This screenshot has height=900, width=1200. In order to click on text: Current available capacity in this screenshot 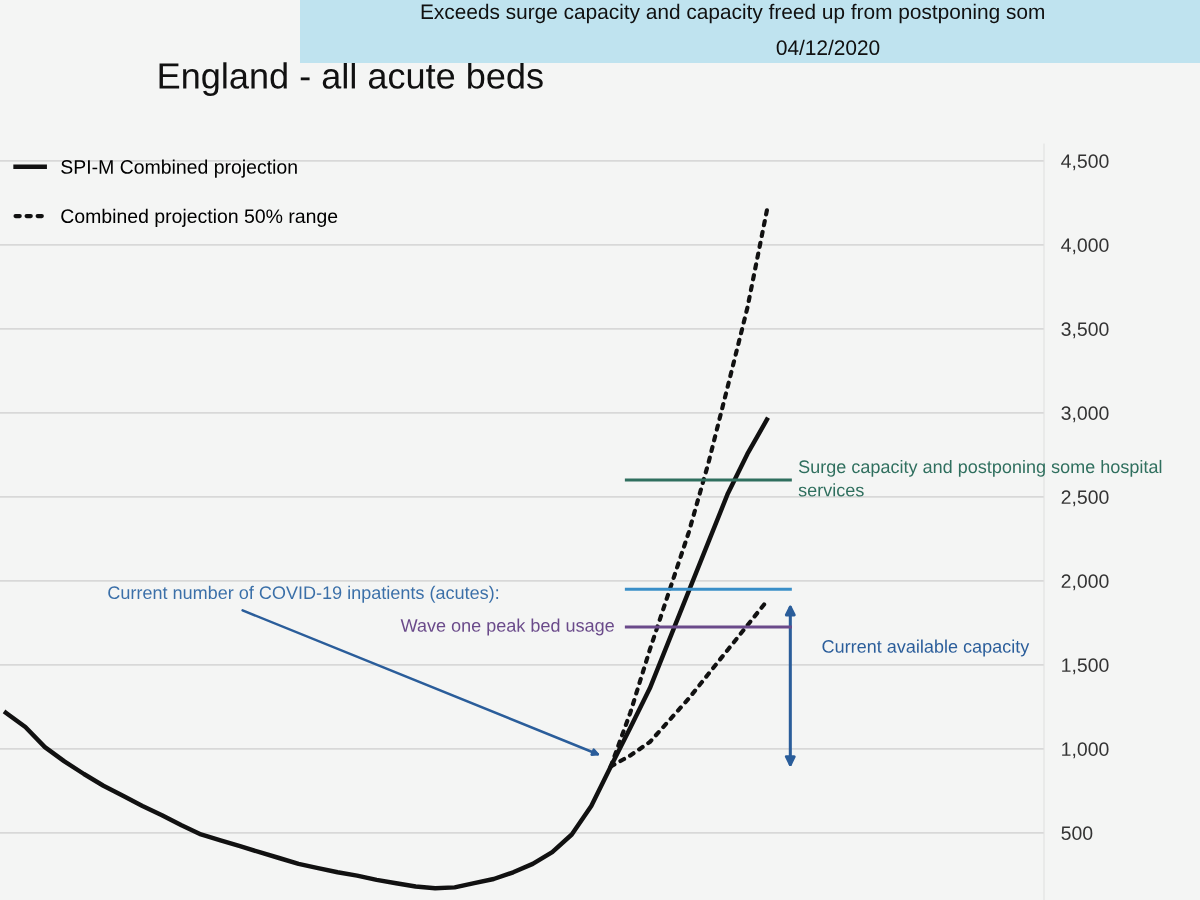, I will do `click(926, 648)`.